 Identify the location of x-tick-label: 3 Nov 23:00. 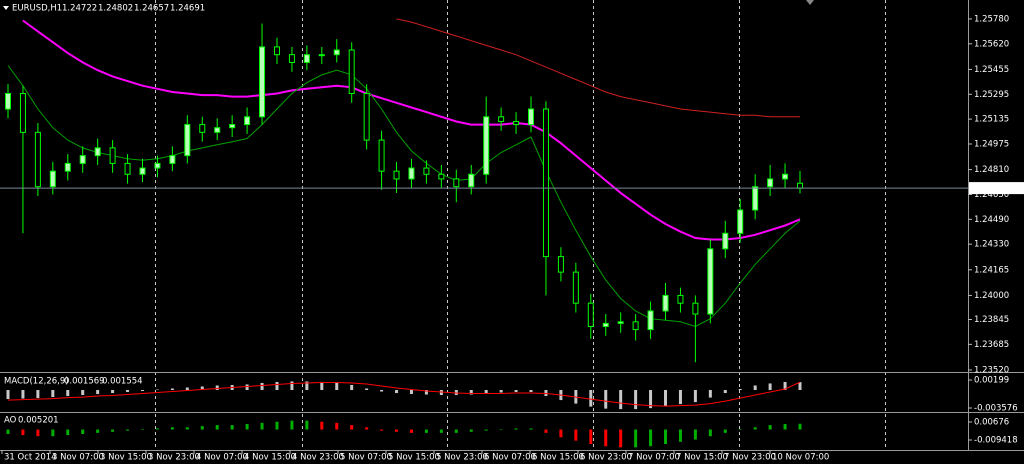
(174, 458).